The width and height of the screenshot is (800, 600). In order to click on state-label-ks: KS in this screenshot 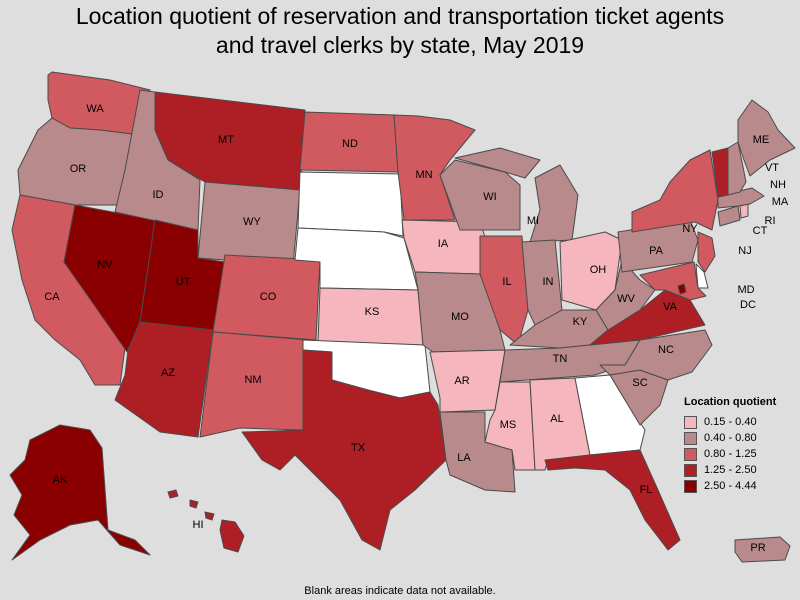, I will do `click(372, 312)`.